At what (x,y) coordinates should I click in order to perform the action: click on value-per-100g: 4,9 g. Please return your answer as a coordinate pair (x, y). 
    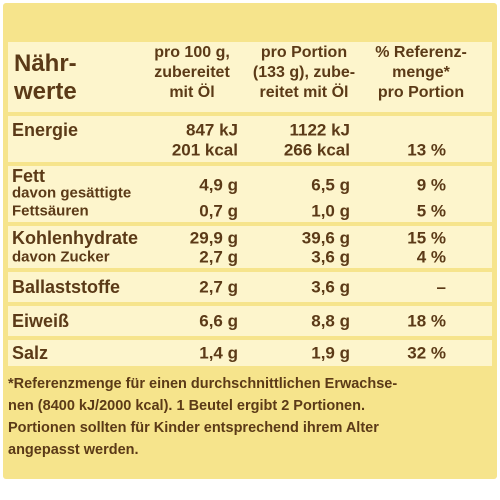
    Looking at the image, I should click on (218, 185).